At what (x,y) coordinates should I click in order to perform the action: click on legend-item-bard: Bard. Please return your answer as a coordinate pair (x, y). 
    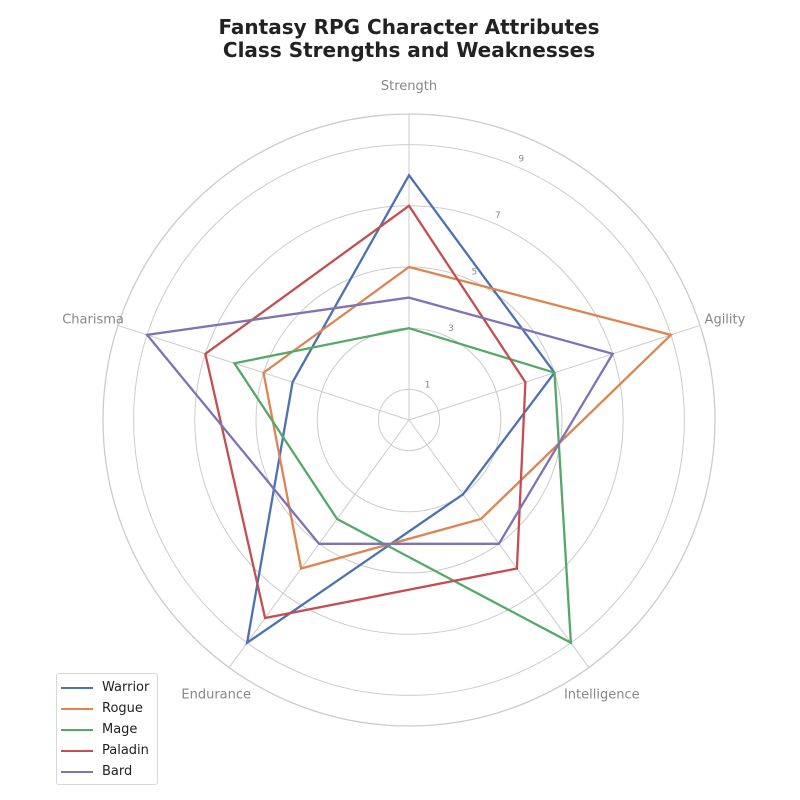
    Looking at the image, I should click on (107, 771).